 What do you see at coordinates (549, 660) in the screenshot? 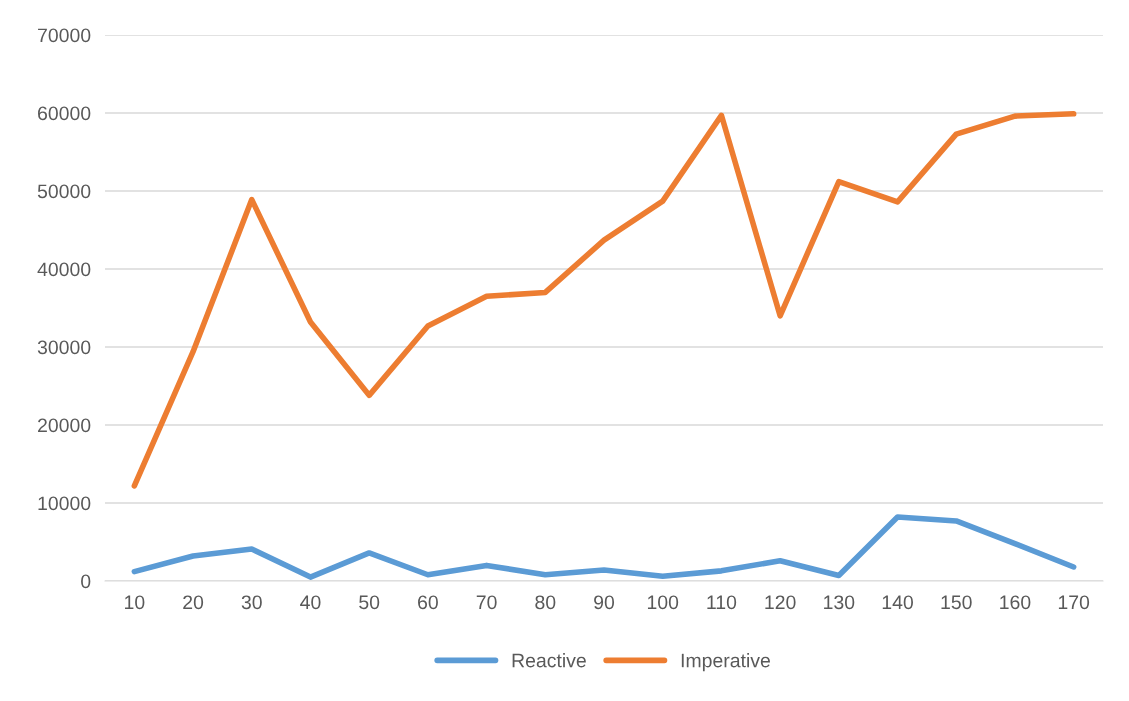
I see `legend-label: Reactive` at bounding box center [549, 660].